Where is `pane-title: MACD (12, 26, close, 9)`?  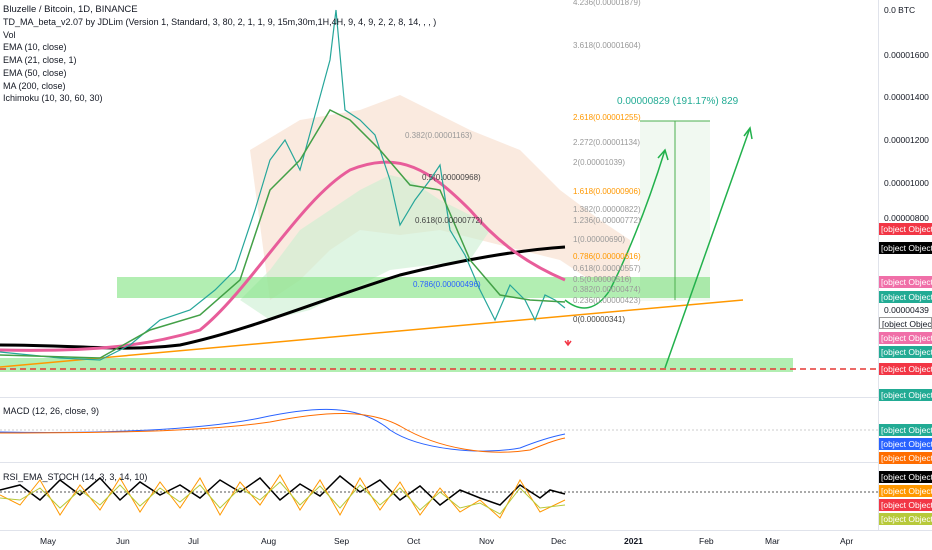 pane-title: MACD (12, 26, close, 9) is located at coordinates (51, 411).